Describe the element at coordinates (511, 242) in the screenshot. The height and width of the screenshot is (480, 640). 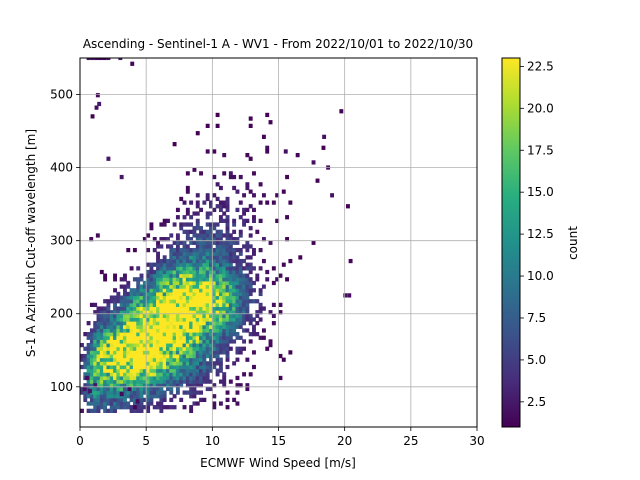
I see `colorbar` at that location.